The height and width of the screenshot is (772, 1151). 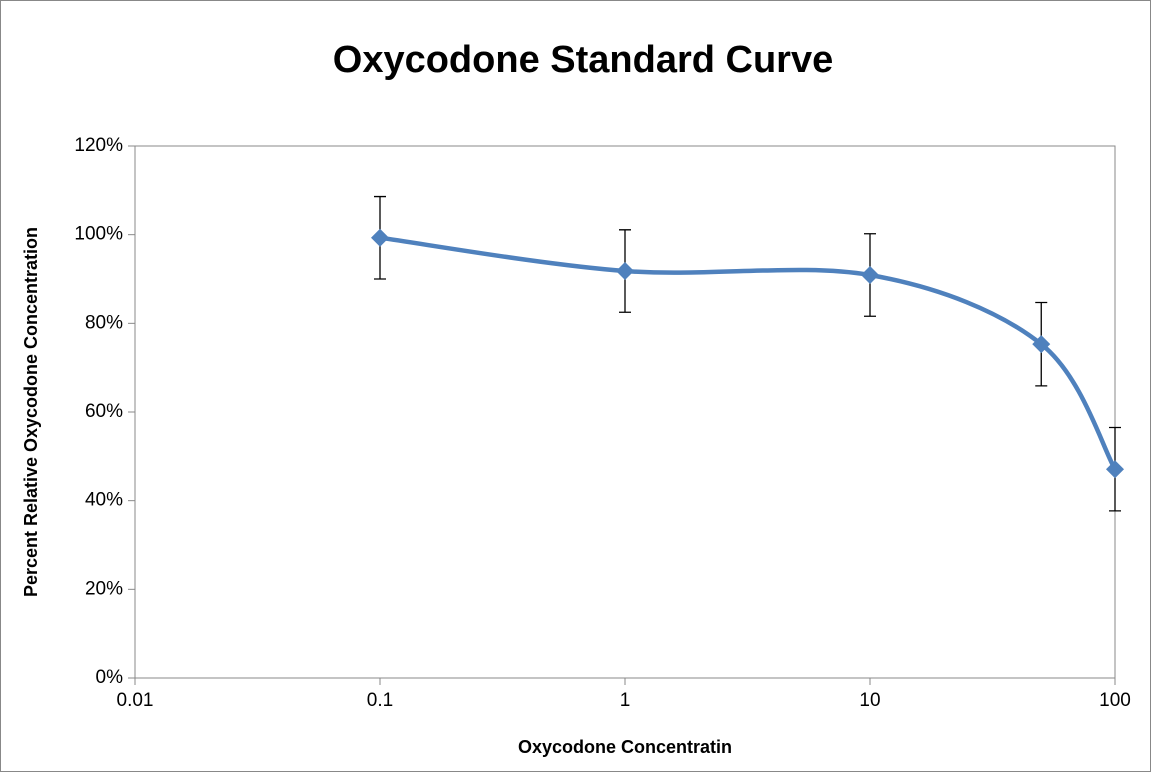 What do you see at coordinates (104, 411) in the screenshot?
I see `y-tick-label: 60%` at bounding box center [104, 411].